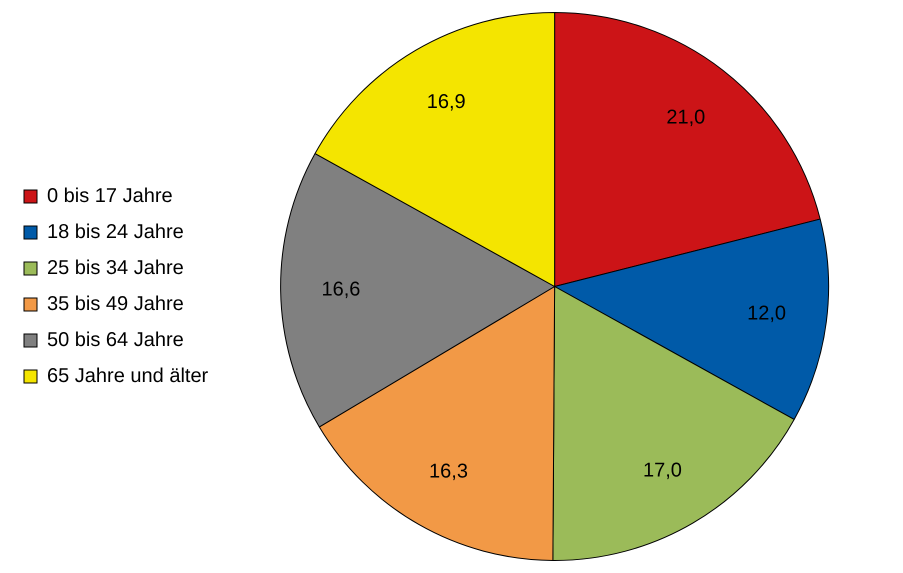 The height and width of the screenshot is (573, 903). I want to click on legend-label: 35 bis 49 Jahre, so click(115, 304).